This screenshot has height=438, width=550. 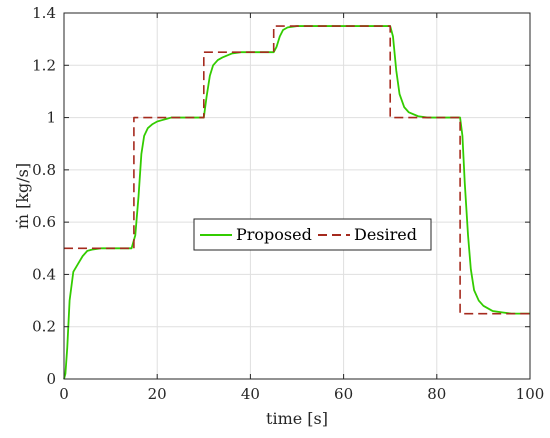 What do you see at coordinates (157, 394) in the screenshot?
I see `x-tick-label: 20` at bounding box center [157, 394].